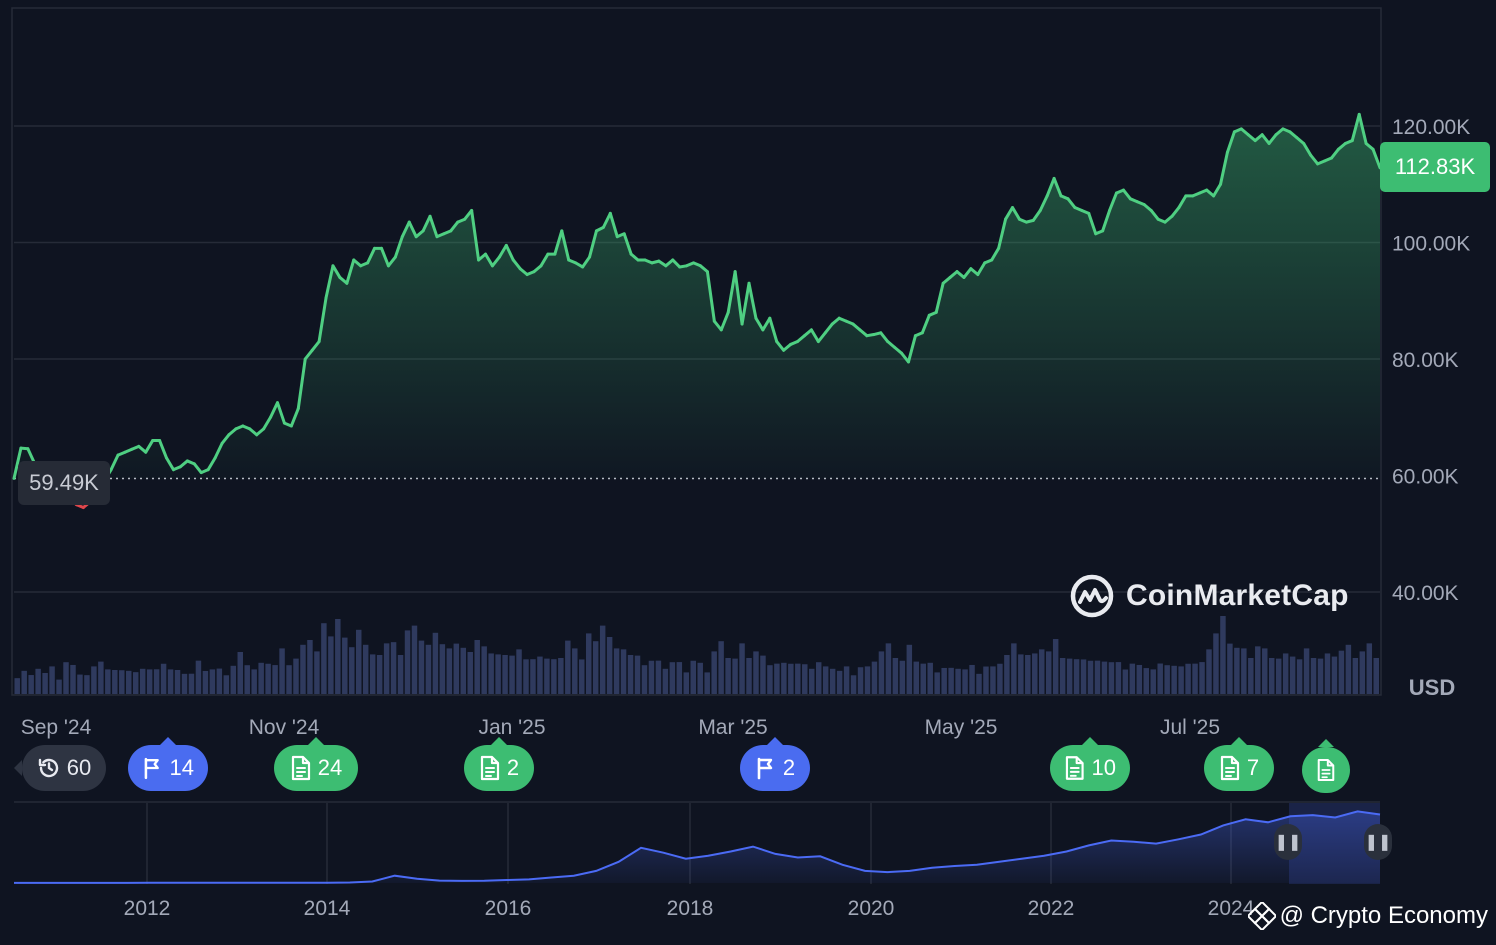 This screenshot has height=945, width=1496. I want to click on event-badge-doc: 24, so click(316, 764).